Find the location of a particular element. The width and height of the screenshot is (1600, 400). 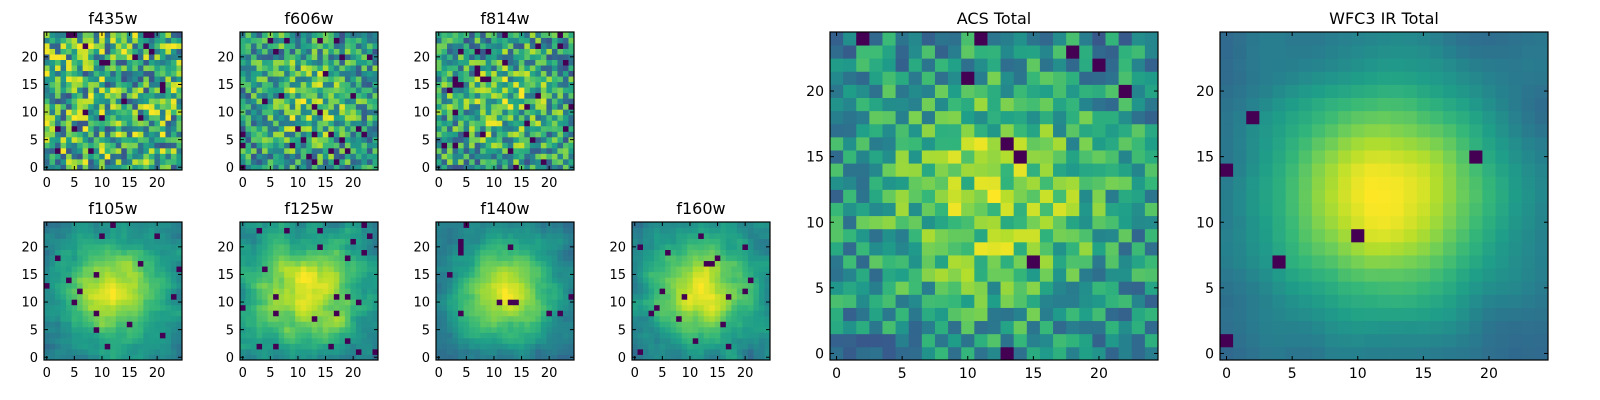

y-tick-label: 15 is located at coordinates (421, 85).